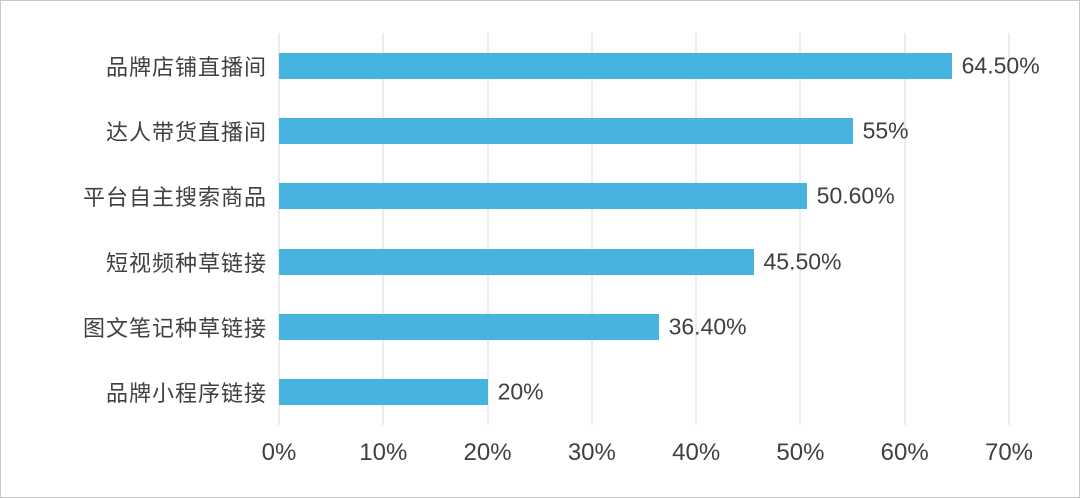 Image resolution: width=1080 pixels, height=498 pixels. Describe the element at coordinates (186, 263) in the screenshot. I see `category-label: 短视频种草链接` at that location.